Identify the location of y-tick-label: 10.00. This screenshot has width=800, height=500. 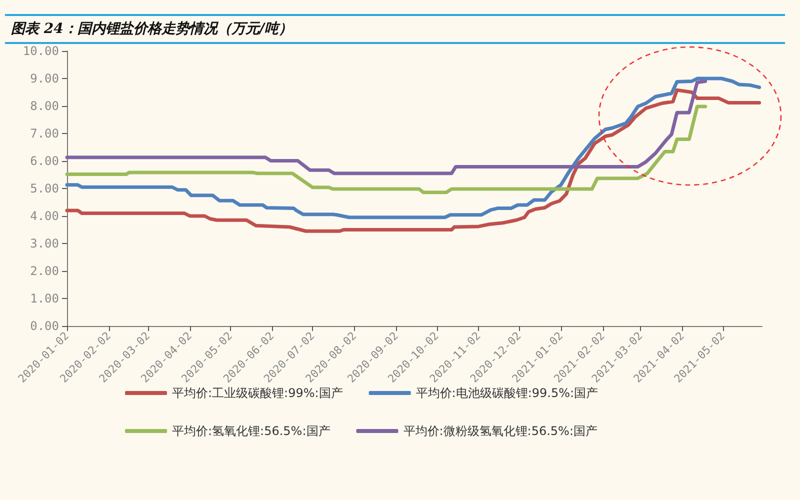
(40, 51).